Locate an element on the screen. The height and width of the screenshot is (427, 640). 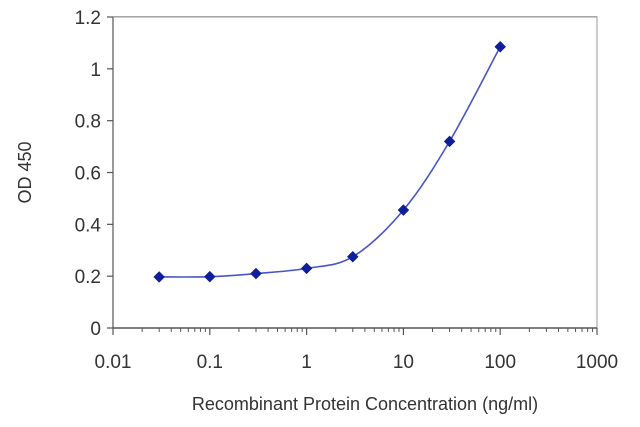
y-tick-label: 0 is located at coordinates (95, 329).